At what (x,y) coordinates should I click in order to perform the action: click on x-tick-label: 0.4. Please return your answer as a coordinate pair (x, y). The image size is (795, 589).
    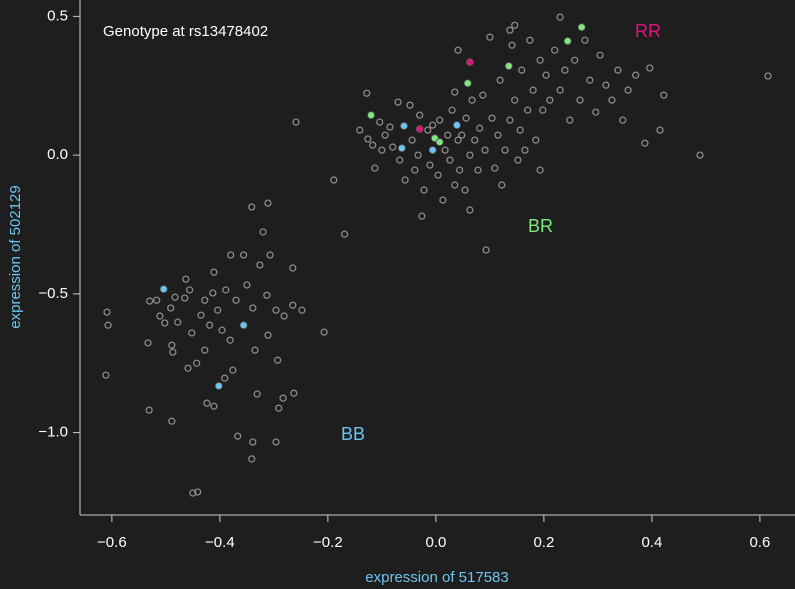
    Looking at the image, I should click on (651, 542).